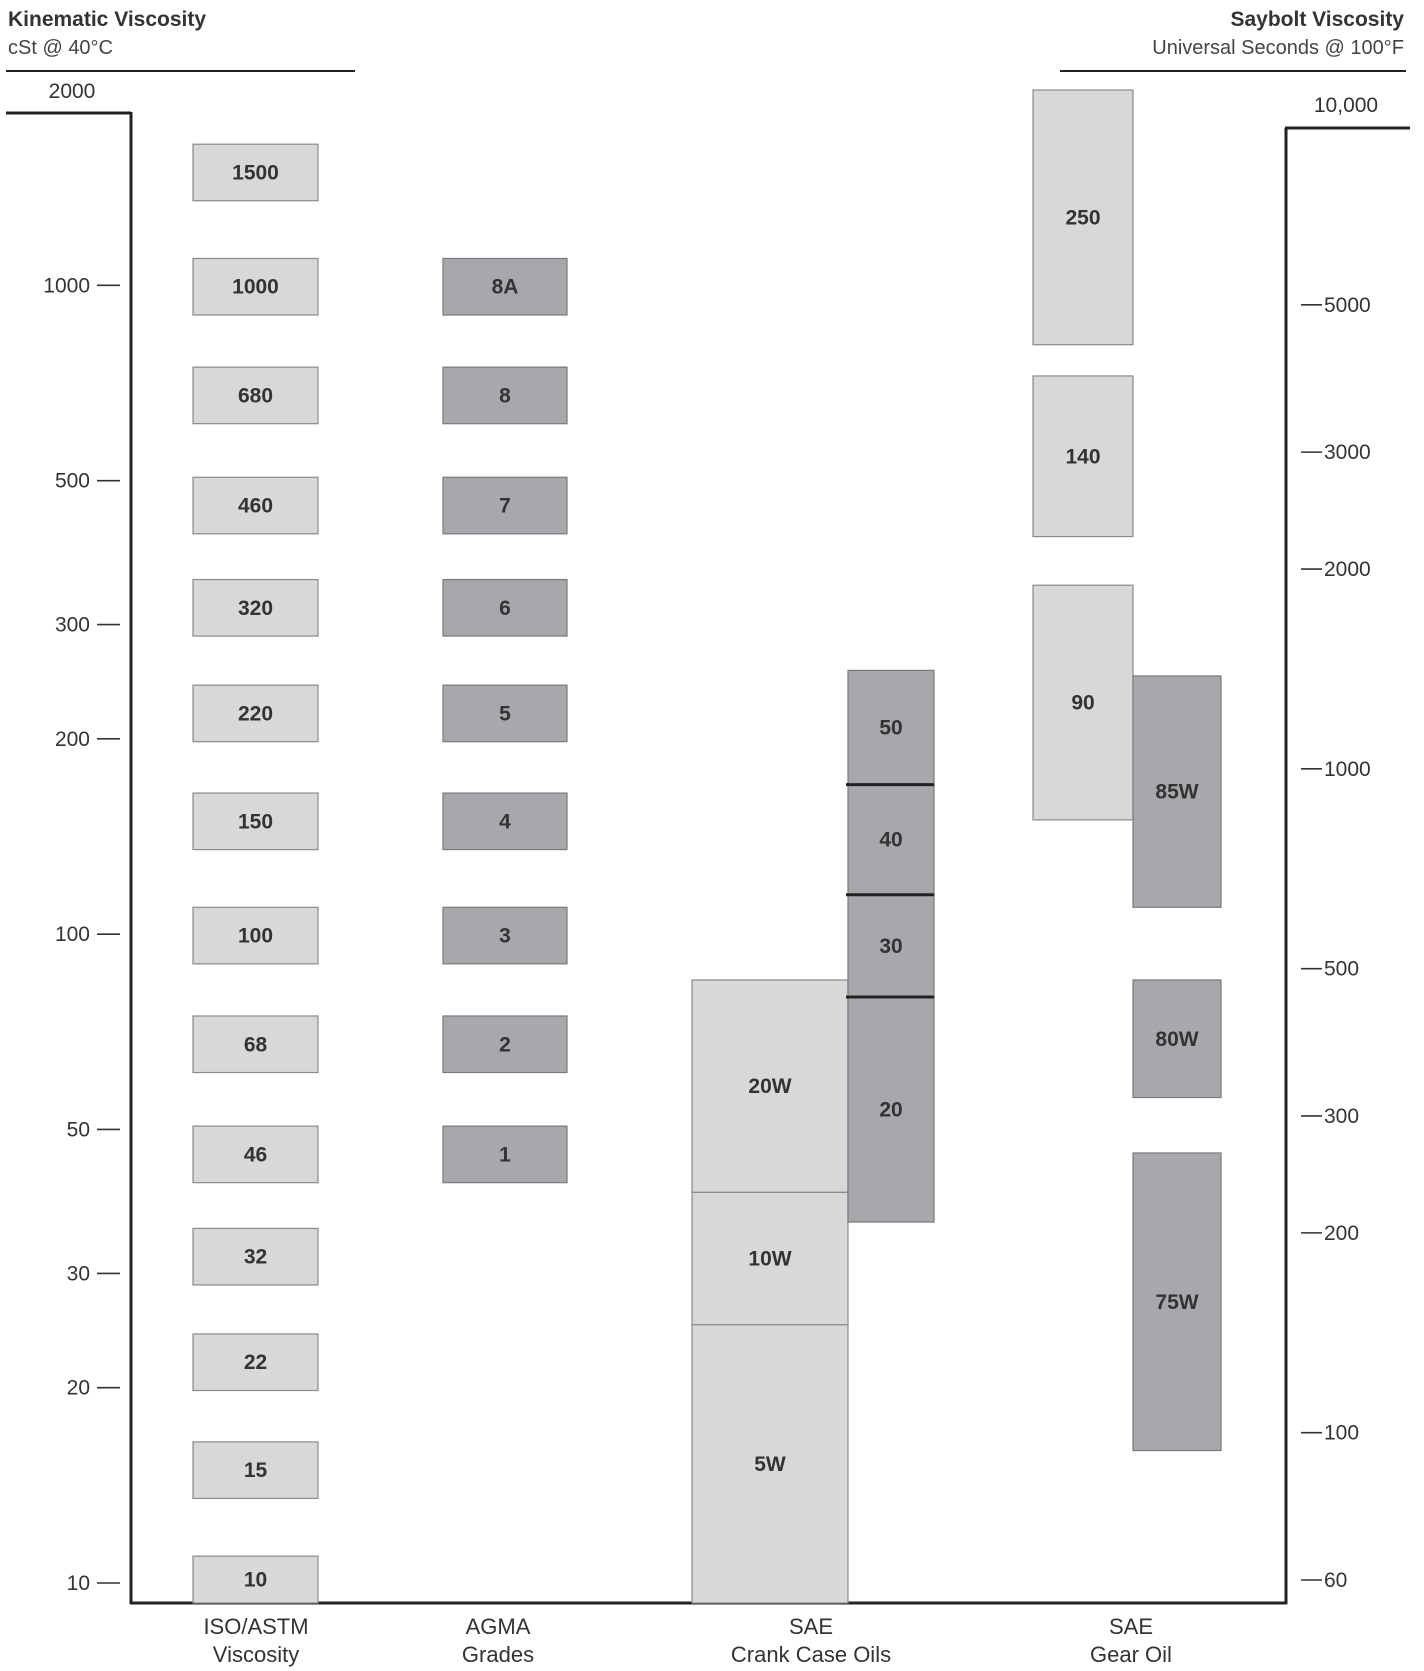  What do you see at coordinates (1341, 969) in the screenshot?
I see `right-tick-label-500: 500` at bounding box center [1341, 969].